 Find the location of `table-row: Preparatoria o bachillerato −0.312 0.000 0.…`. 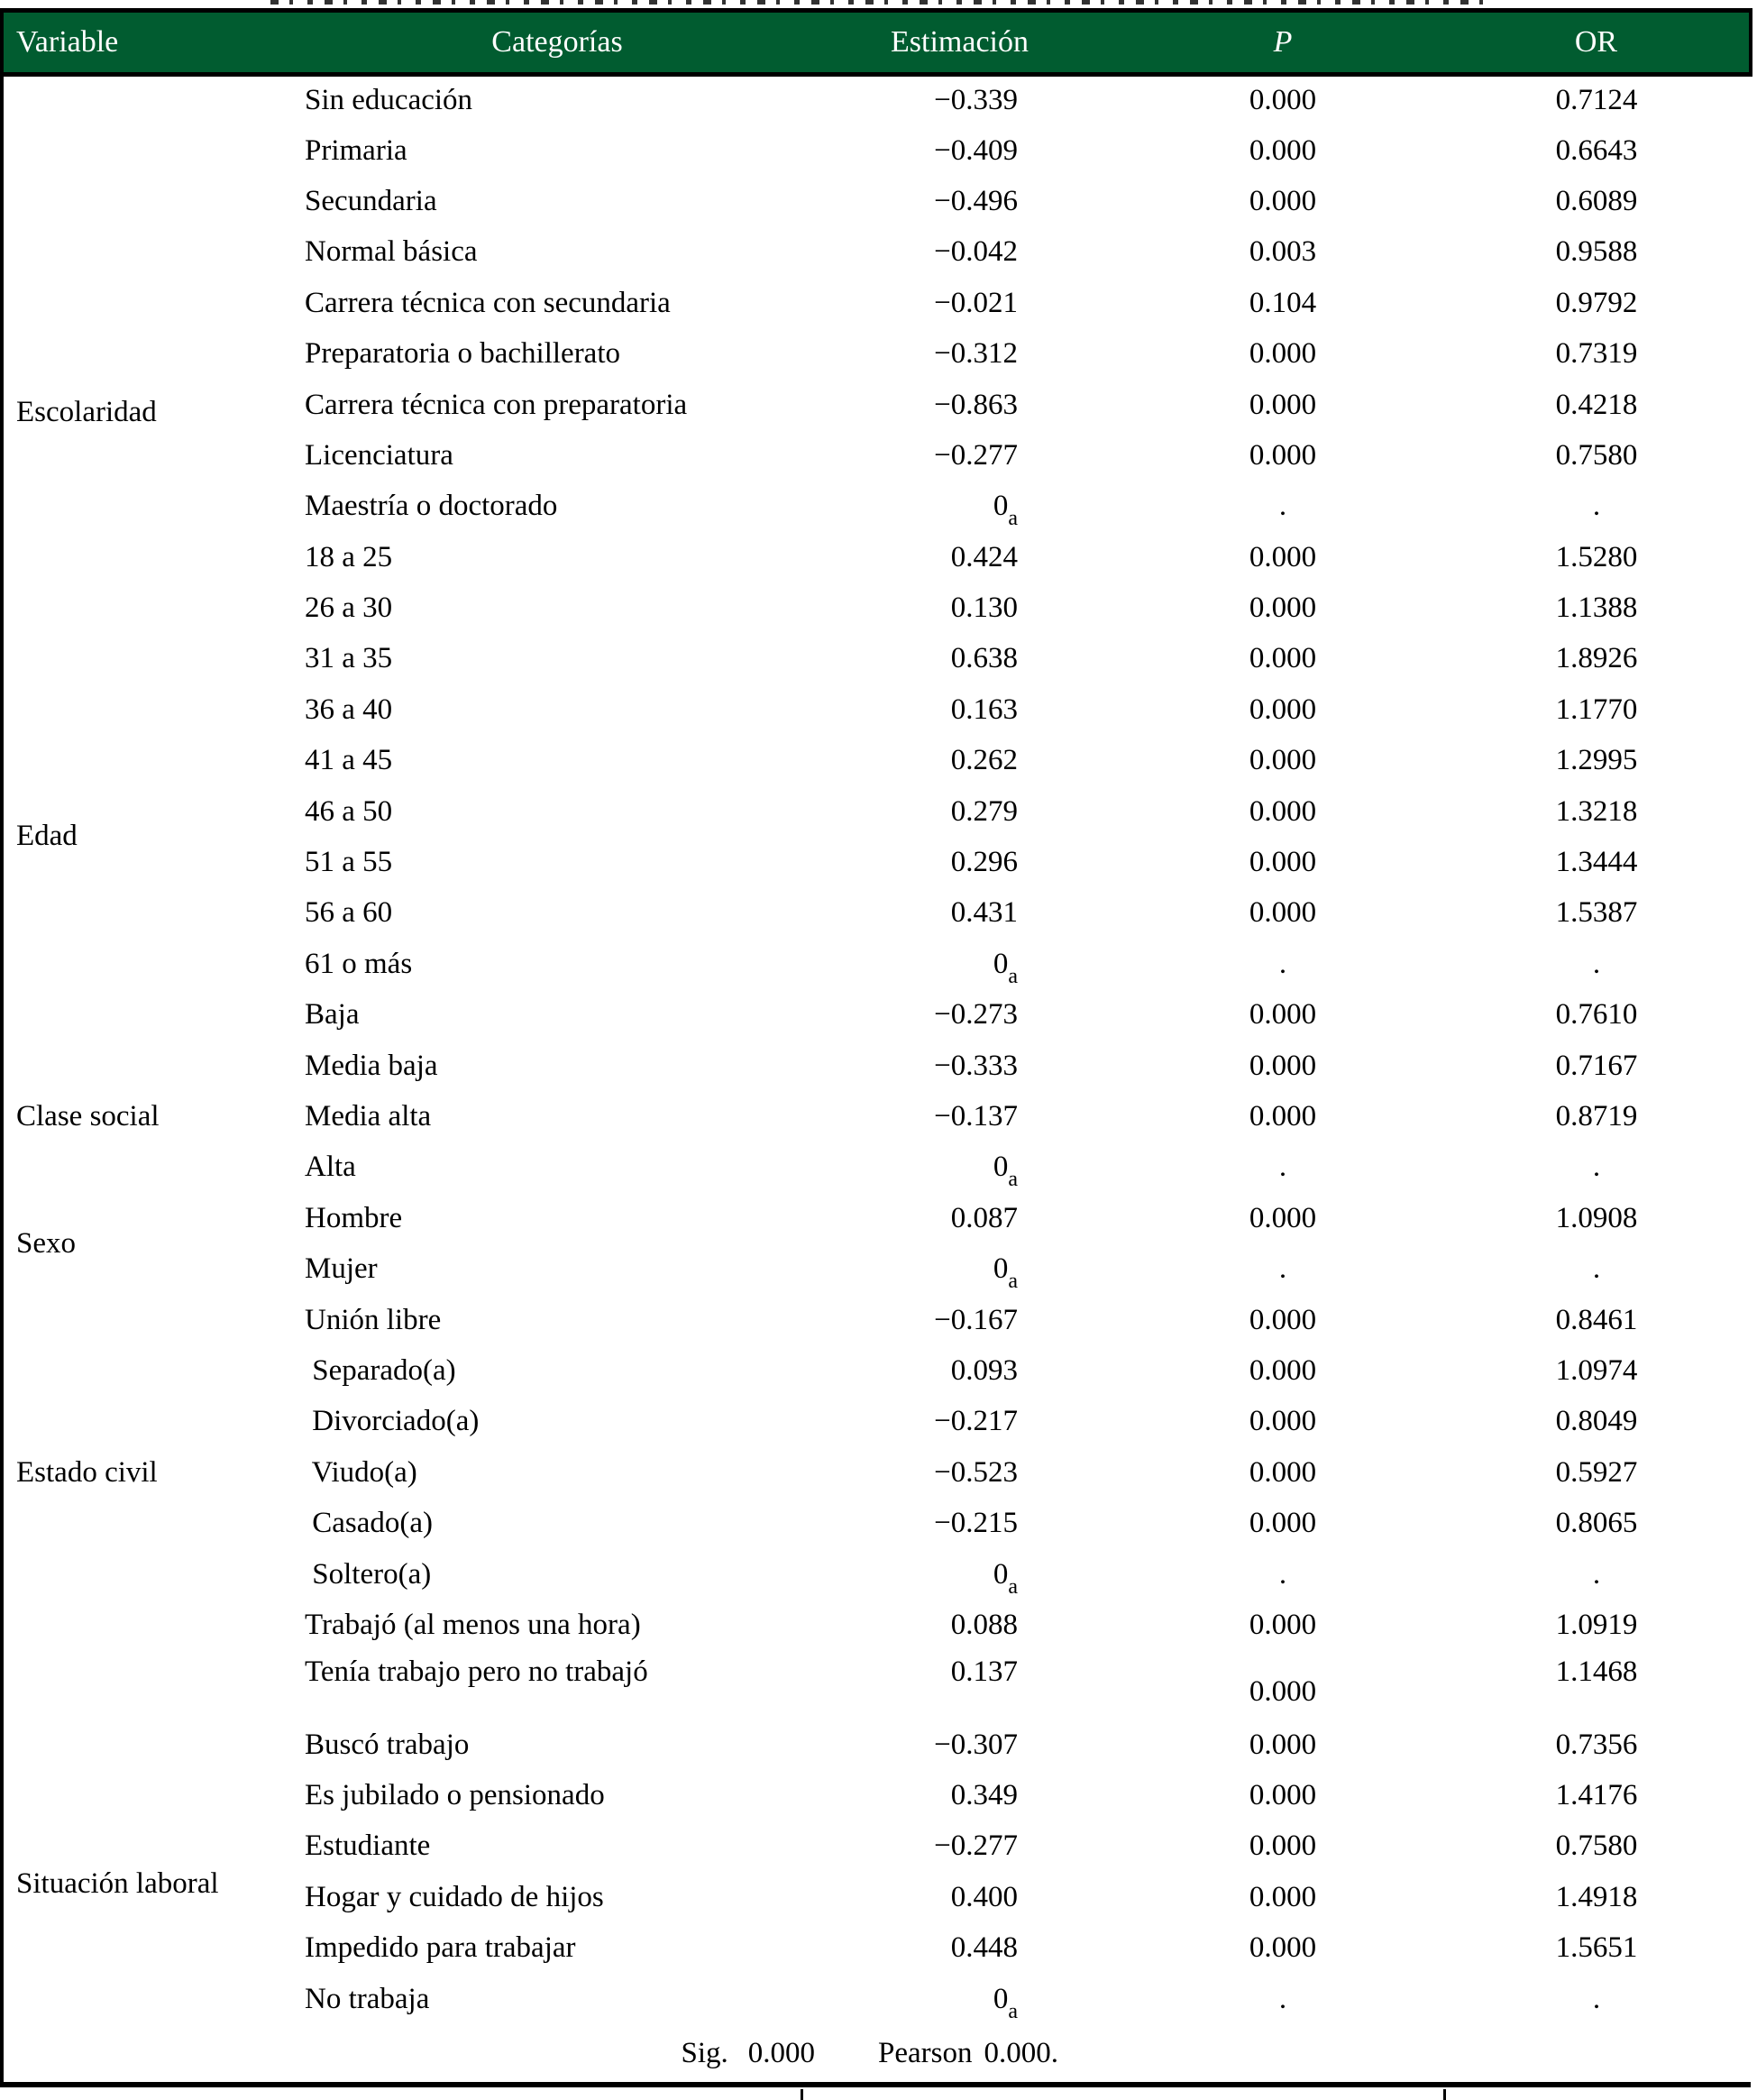

table-row: Preparatoria o bachillerato −0.312 0.000 0.… is located at coordinates (876, 353).